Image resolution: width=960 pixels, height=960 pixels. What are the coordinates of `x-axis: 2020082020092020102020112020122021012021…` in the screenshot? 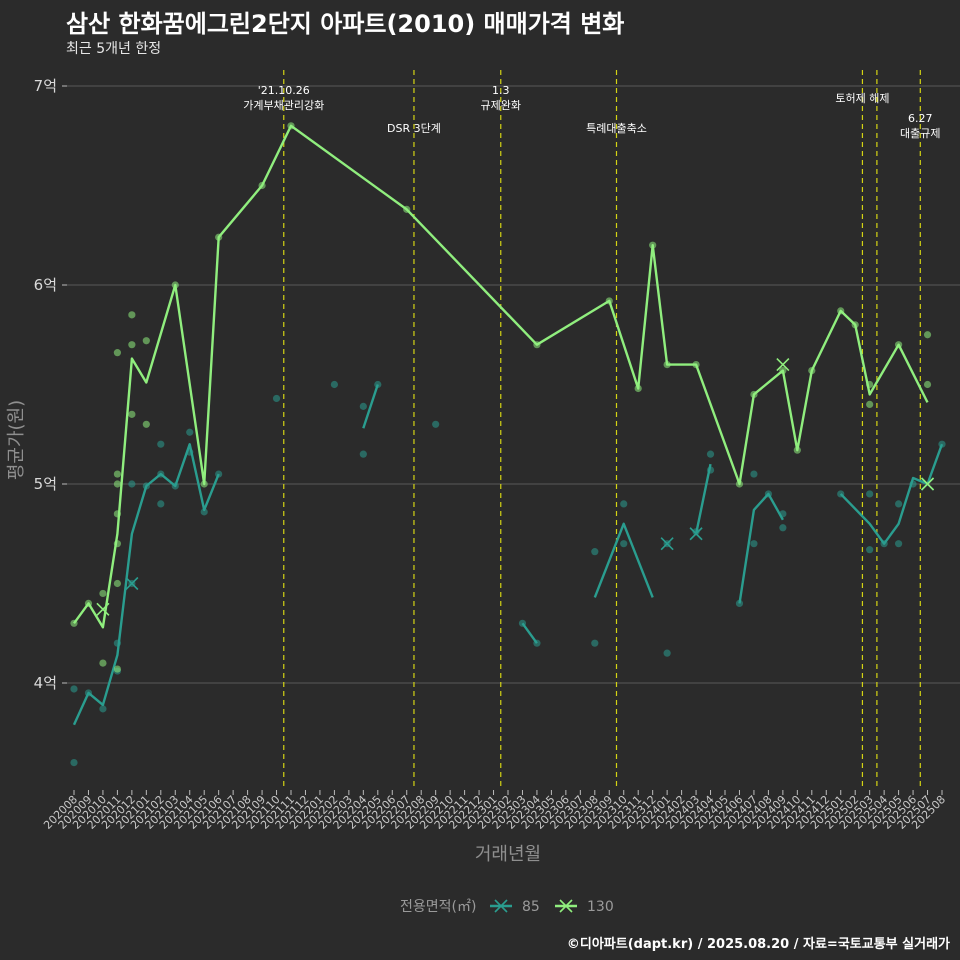 It's located at (494, 811).